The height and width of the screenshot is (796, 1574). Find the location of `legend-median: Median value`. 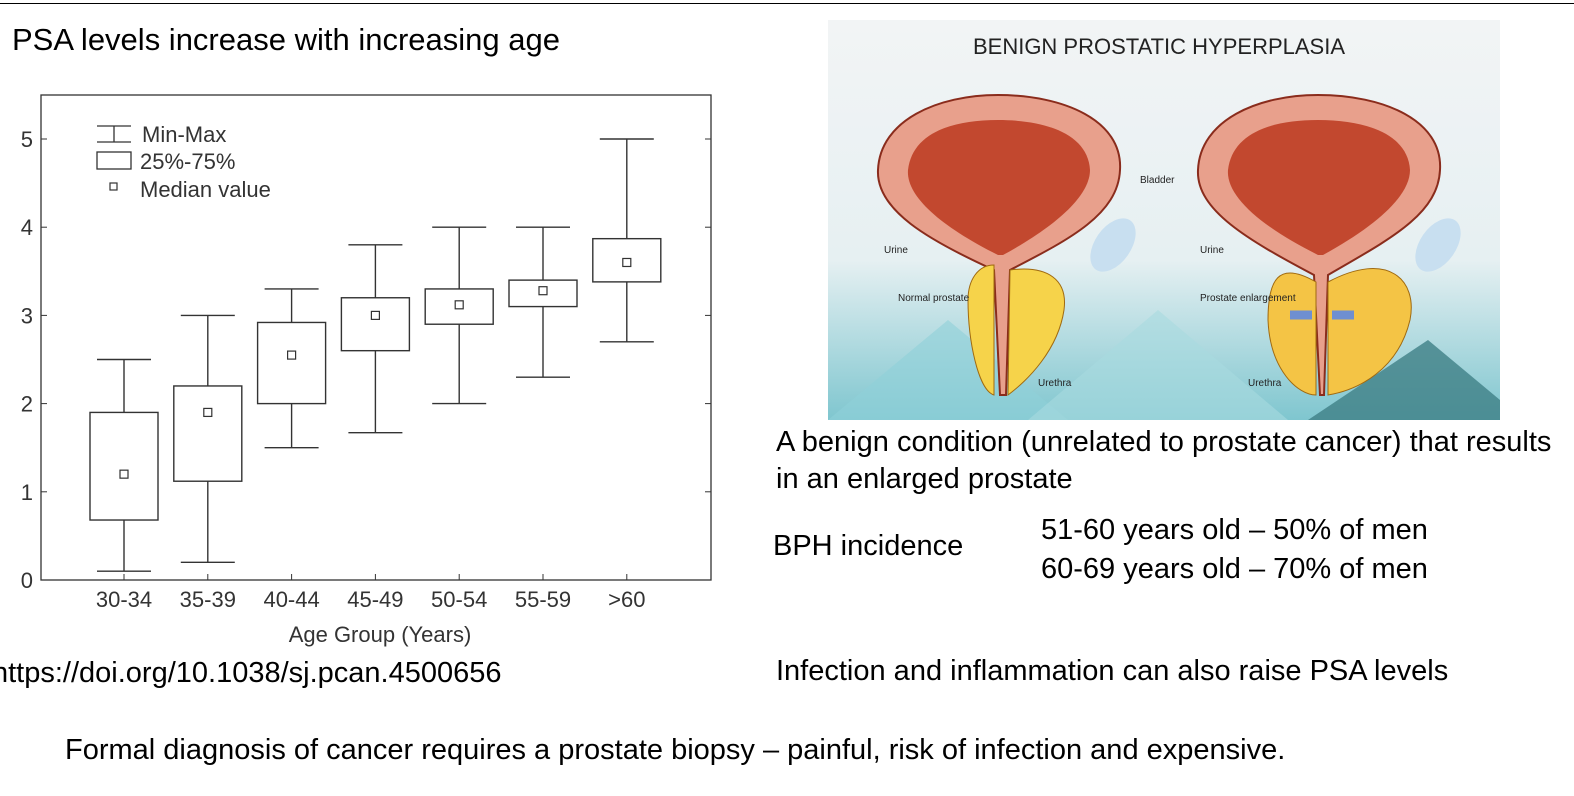

legend-median: Median value is located at coordinates (205, 189).